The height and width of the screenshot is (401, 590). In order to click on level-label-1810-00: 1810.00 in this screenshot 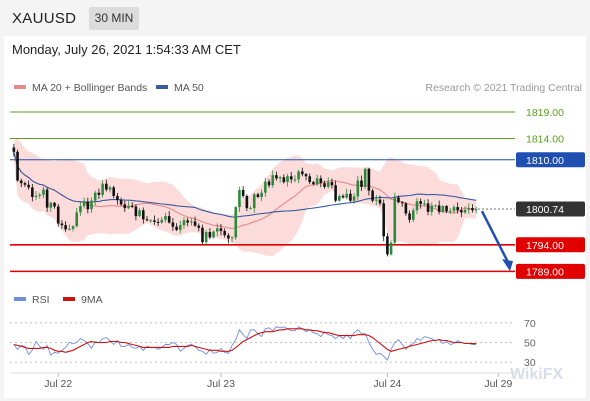, I will do `click(545, 161)`.